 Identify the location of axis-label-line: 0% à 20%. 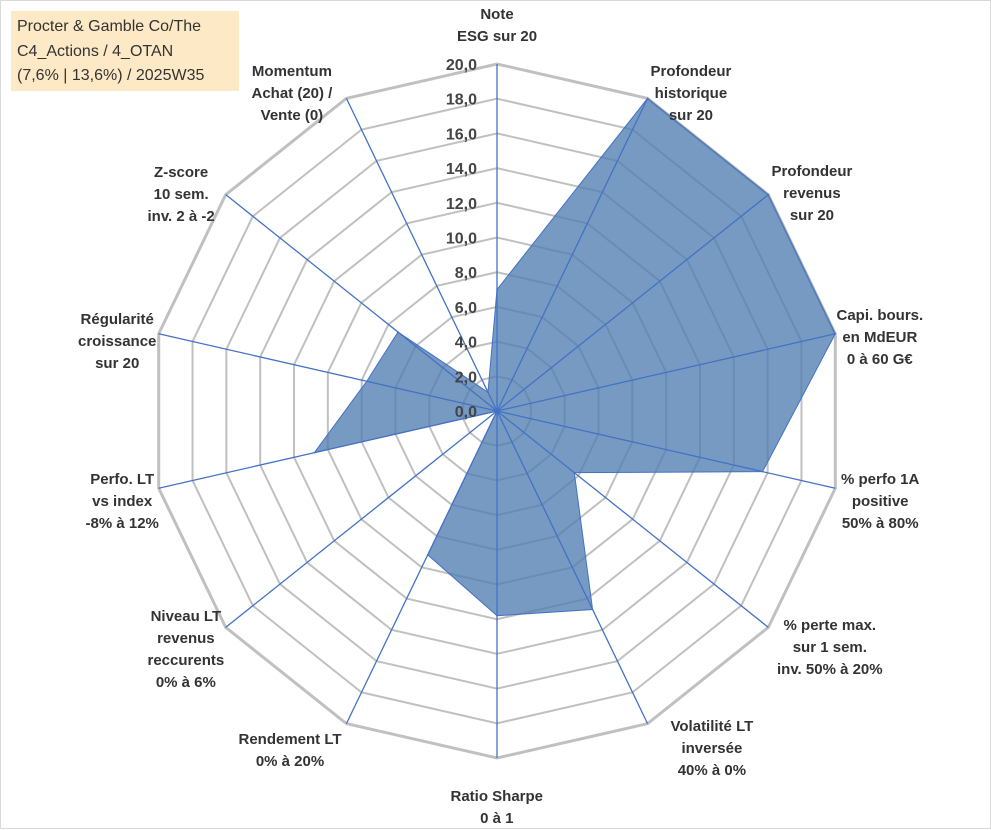
(290, 761).